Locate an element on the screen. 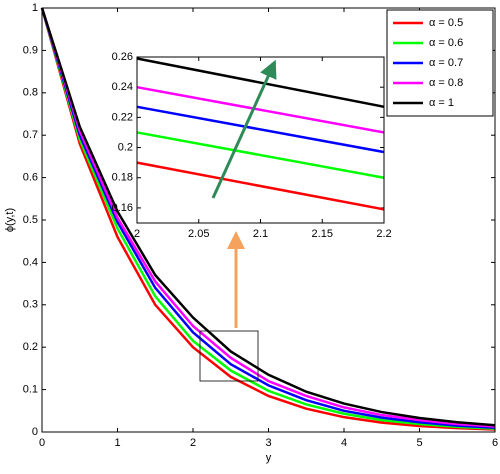 This screenshot has width=500, height=474. y-tick-label: 0.8 is located at coordinates (30, 93).